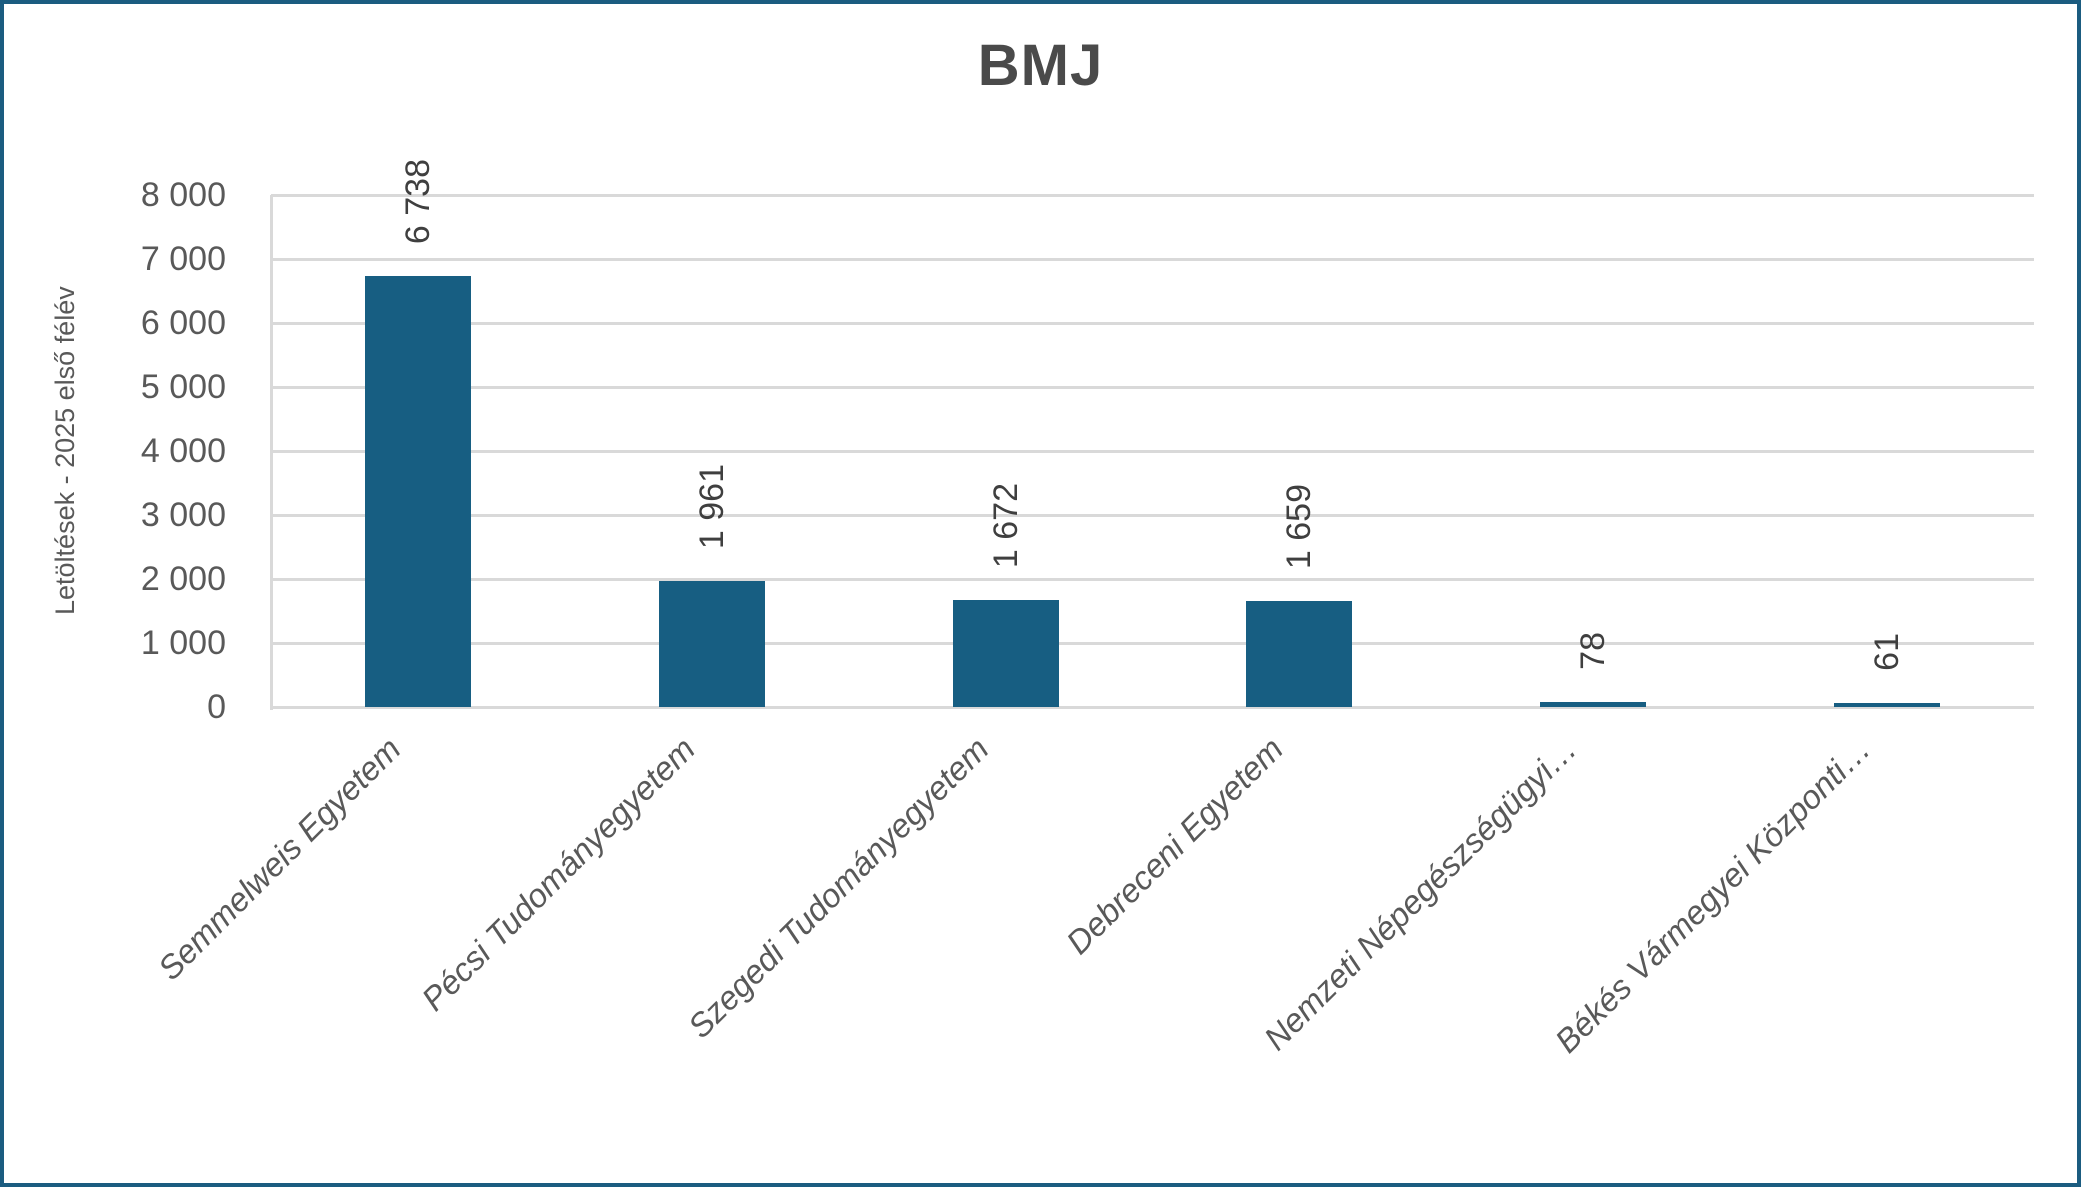 The image size is (2081, 1187). What do you see at coordinates (183, 579) in the screenshot?
I see `y-tick-label: 2 000` at bounding box center [183, 579].